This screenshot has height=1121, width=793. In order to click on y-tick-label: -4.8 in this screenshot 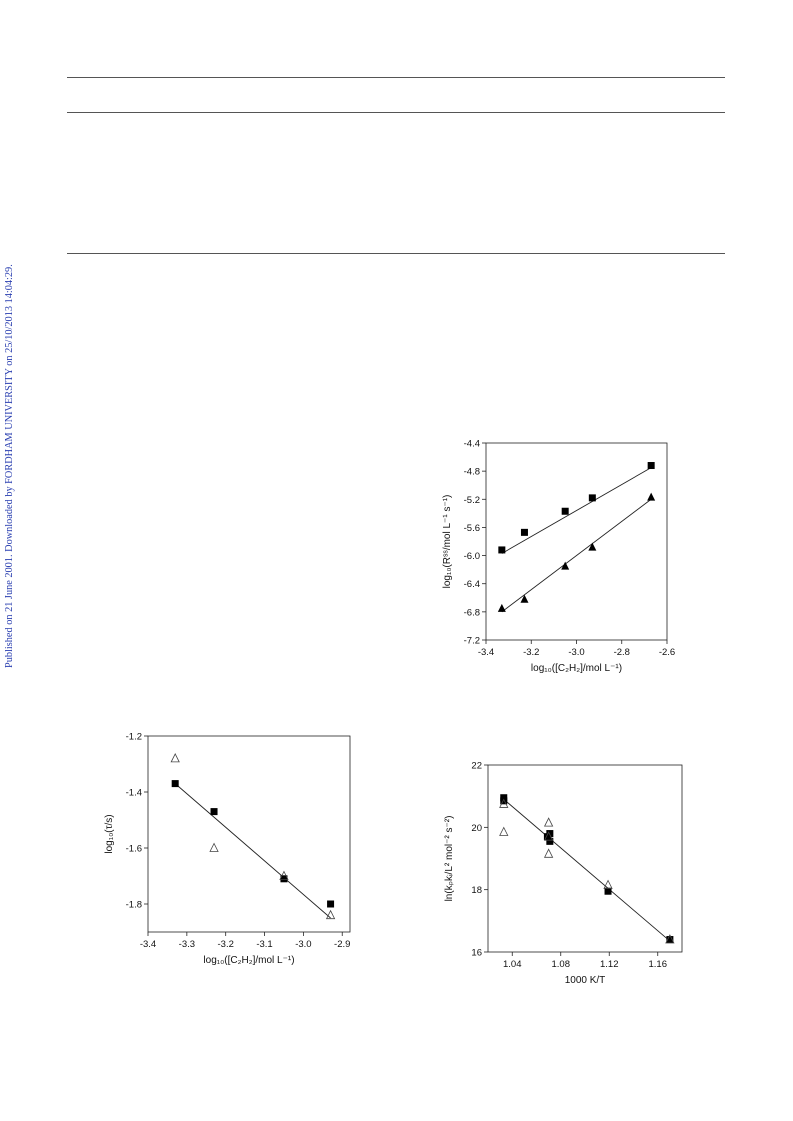, I will do `click(472, 472)`.